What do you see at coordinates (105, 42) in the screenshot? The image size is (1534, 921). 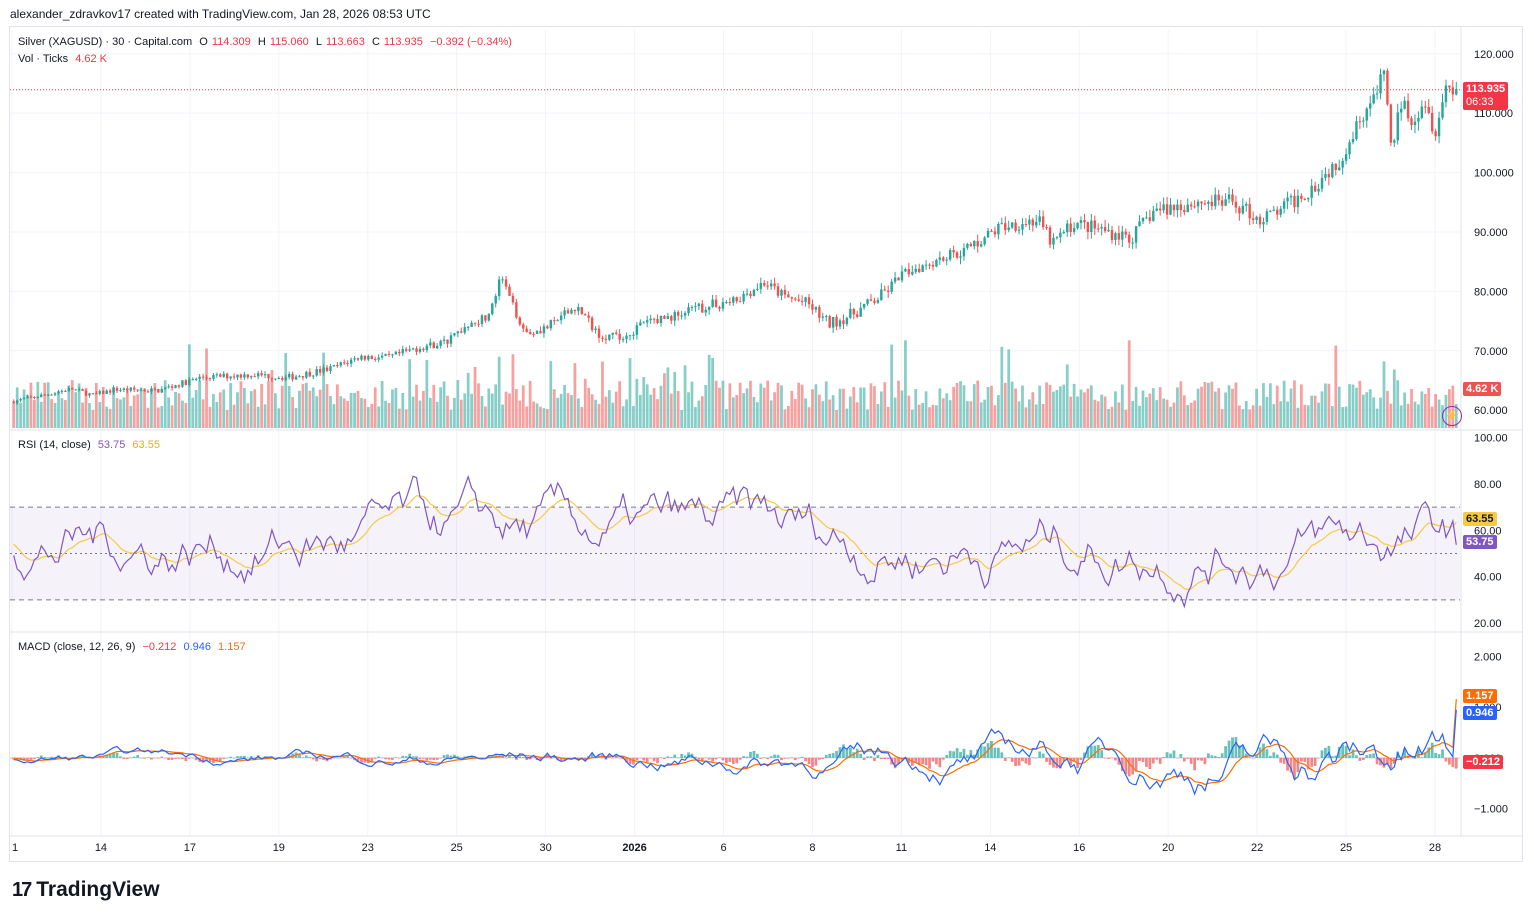 I see `symbol-label: Silver (XAGUSD) · 30 · Capital.com` at bounding box center [105, 42].